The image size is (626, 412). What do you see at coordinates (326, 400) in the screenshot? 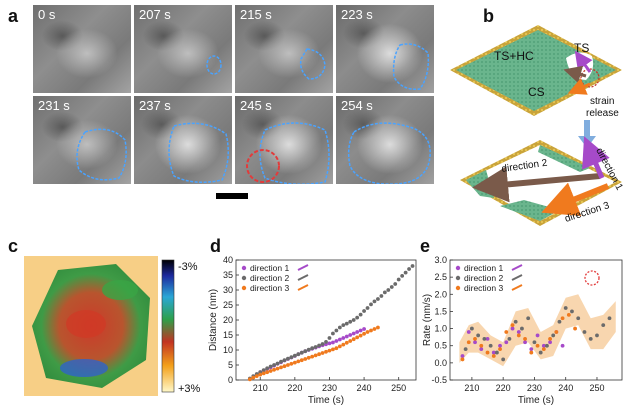
I see `x-axis-label: Time (s)` at bounding box center [326, 400].